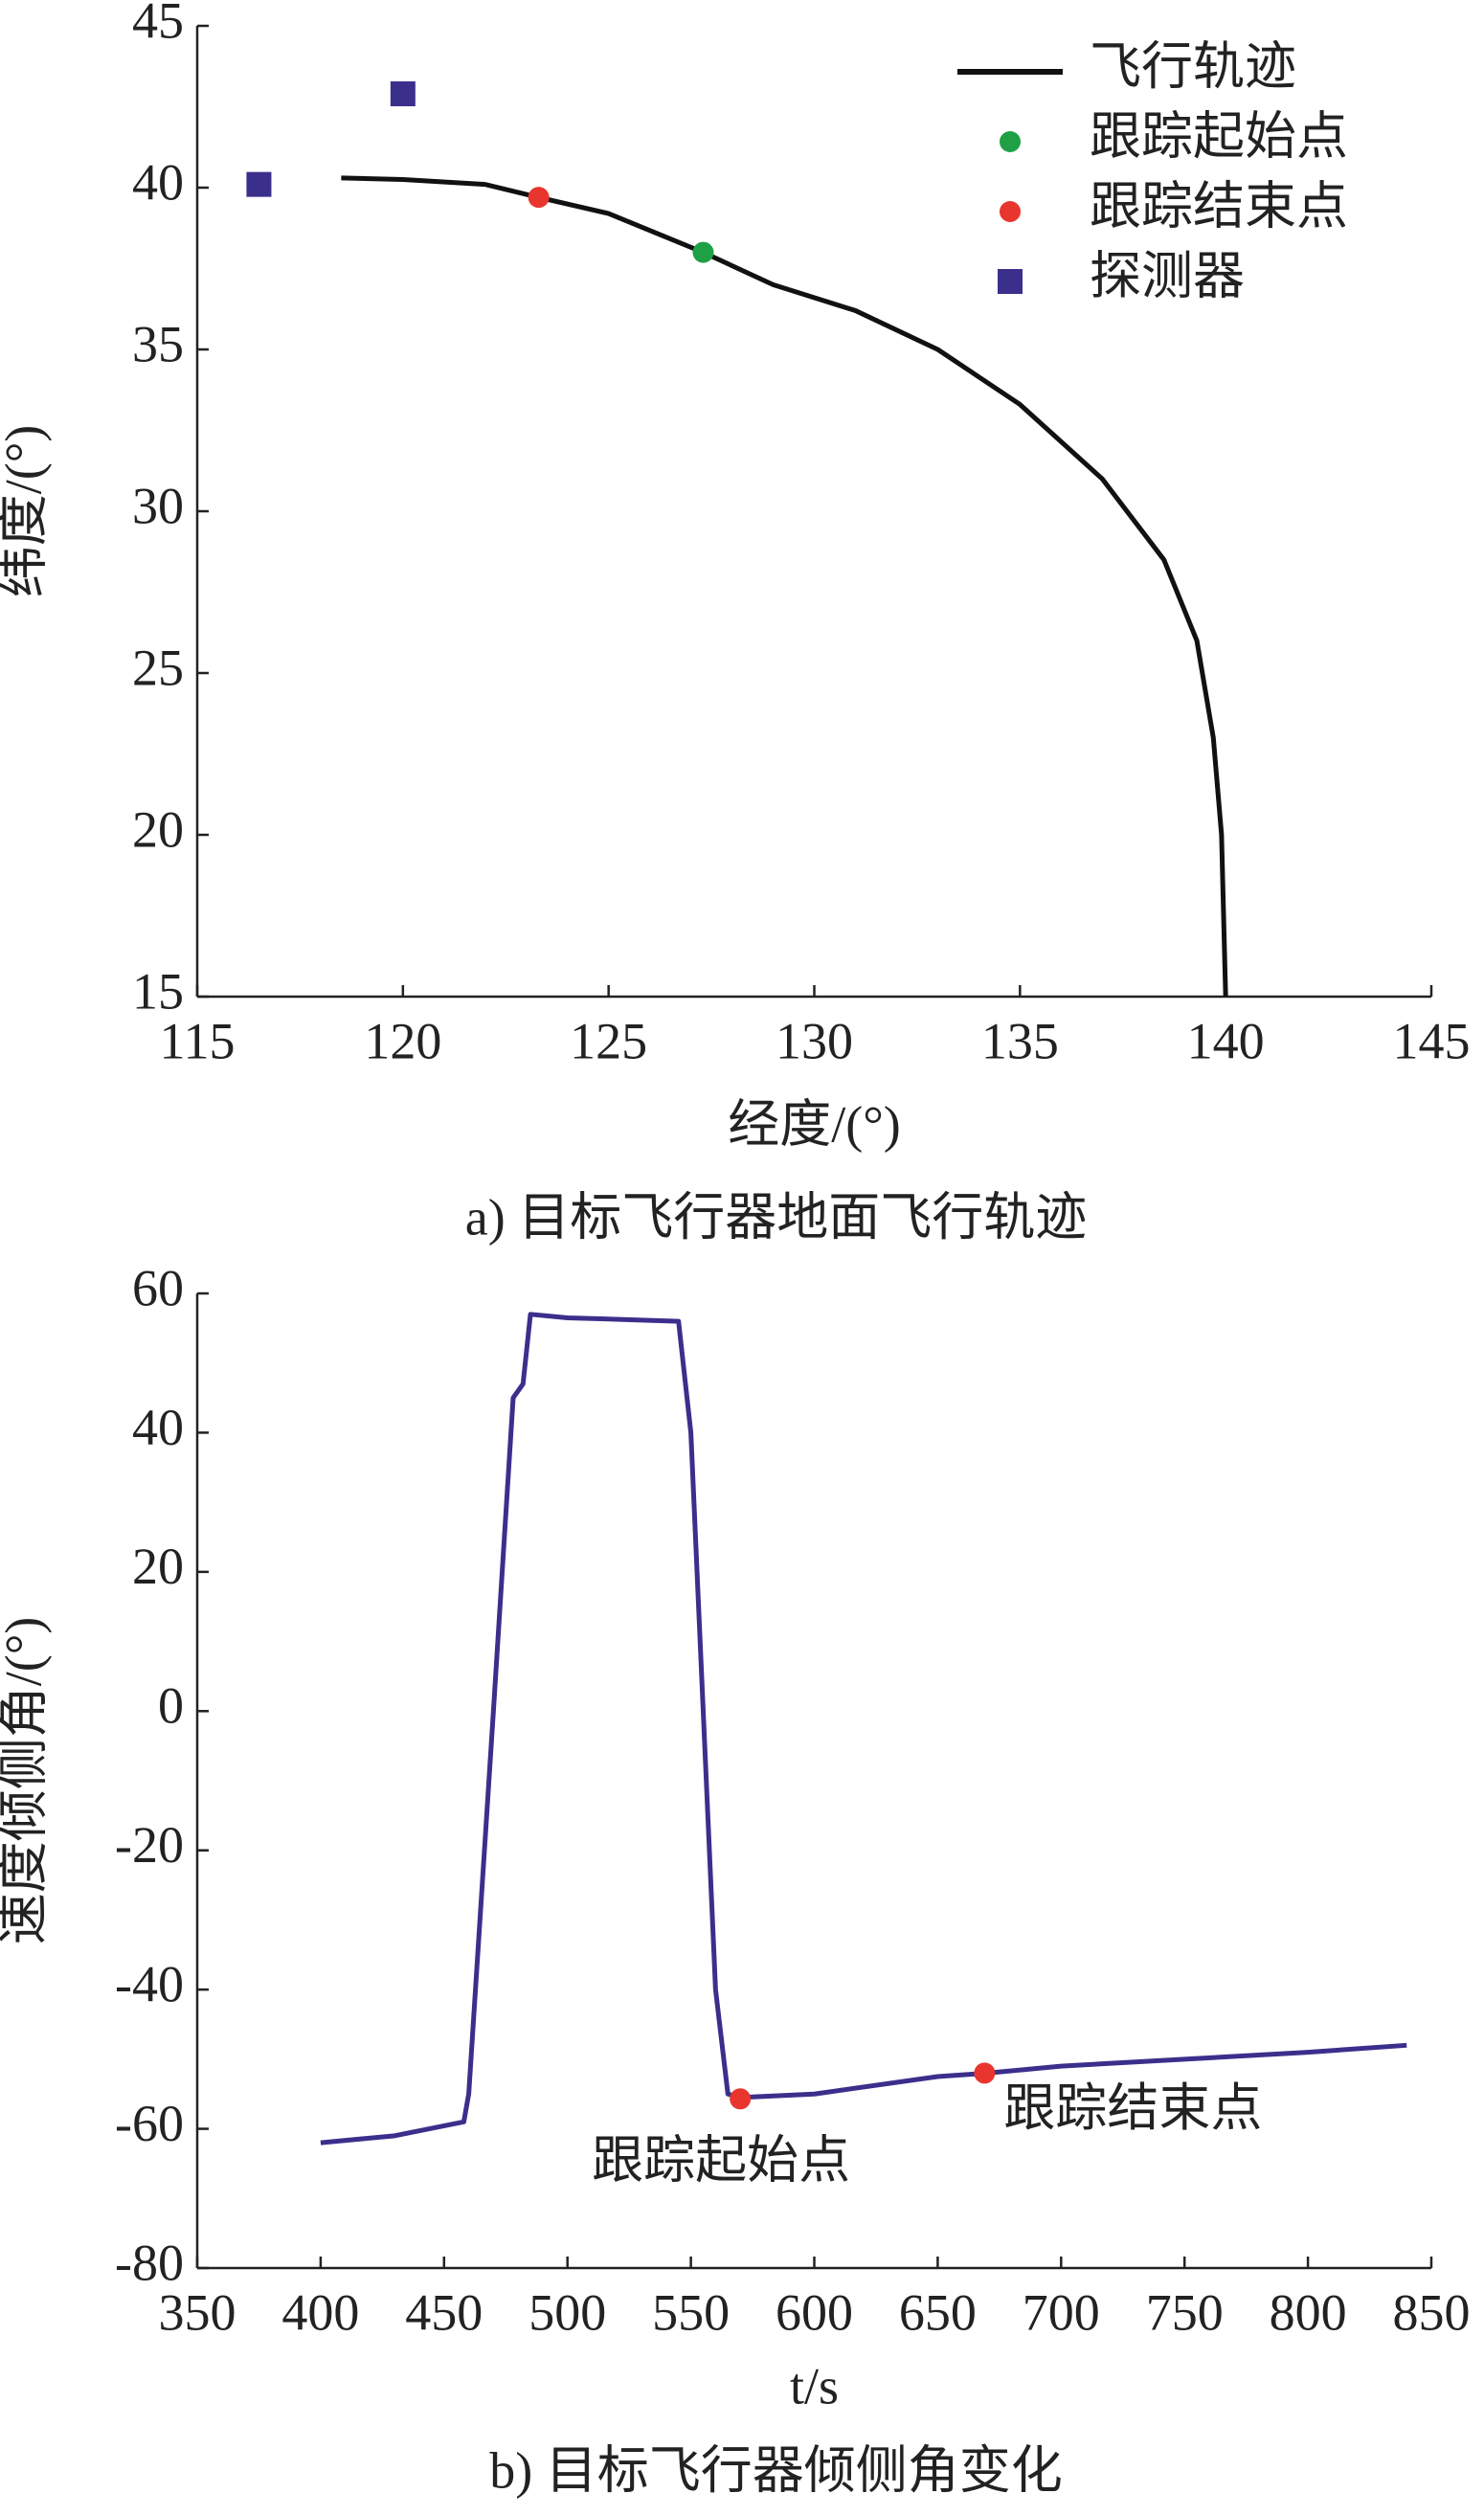 This screenshot has height=2516, width=1484. I want to click on x-tick-label: 450, so click(444, 2312).